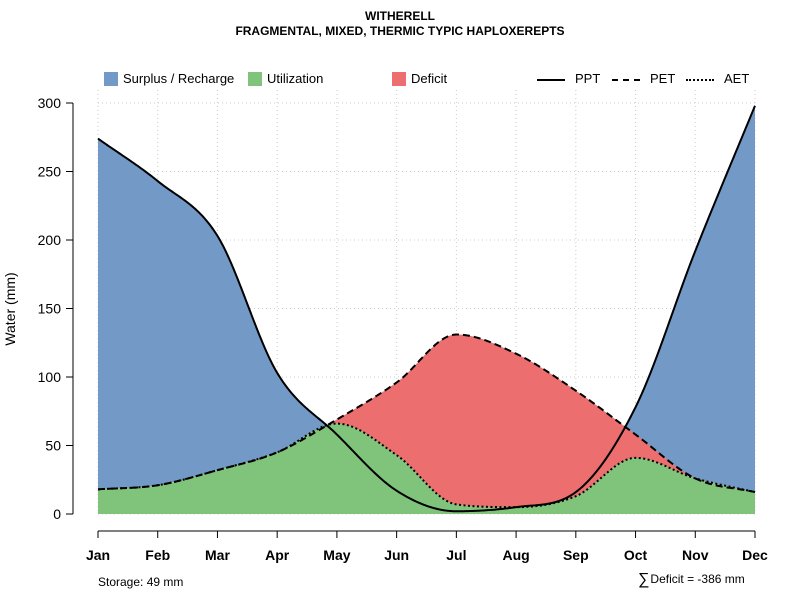  I want to click on y-tick-label-200: 200, so click(50, 240).